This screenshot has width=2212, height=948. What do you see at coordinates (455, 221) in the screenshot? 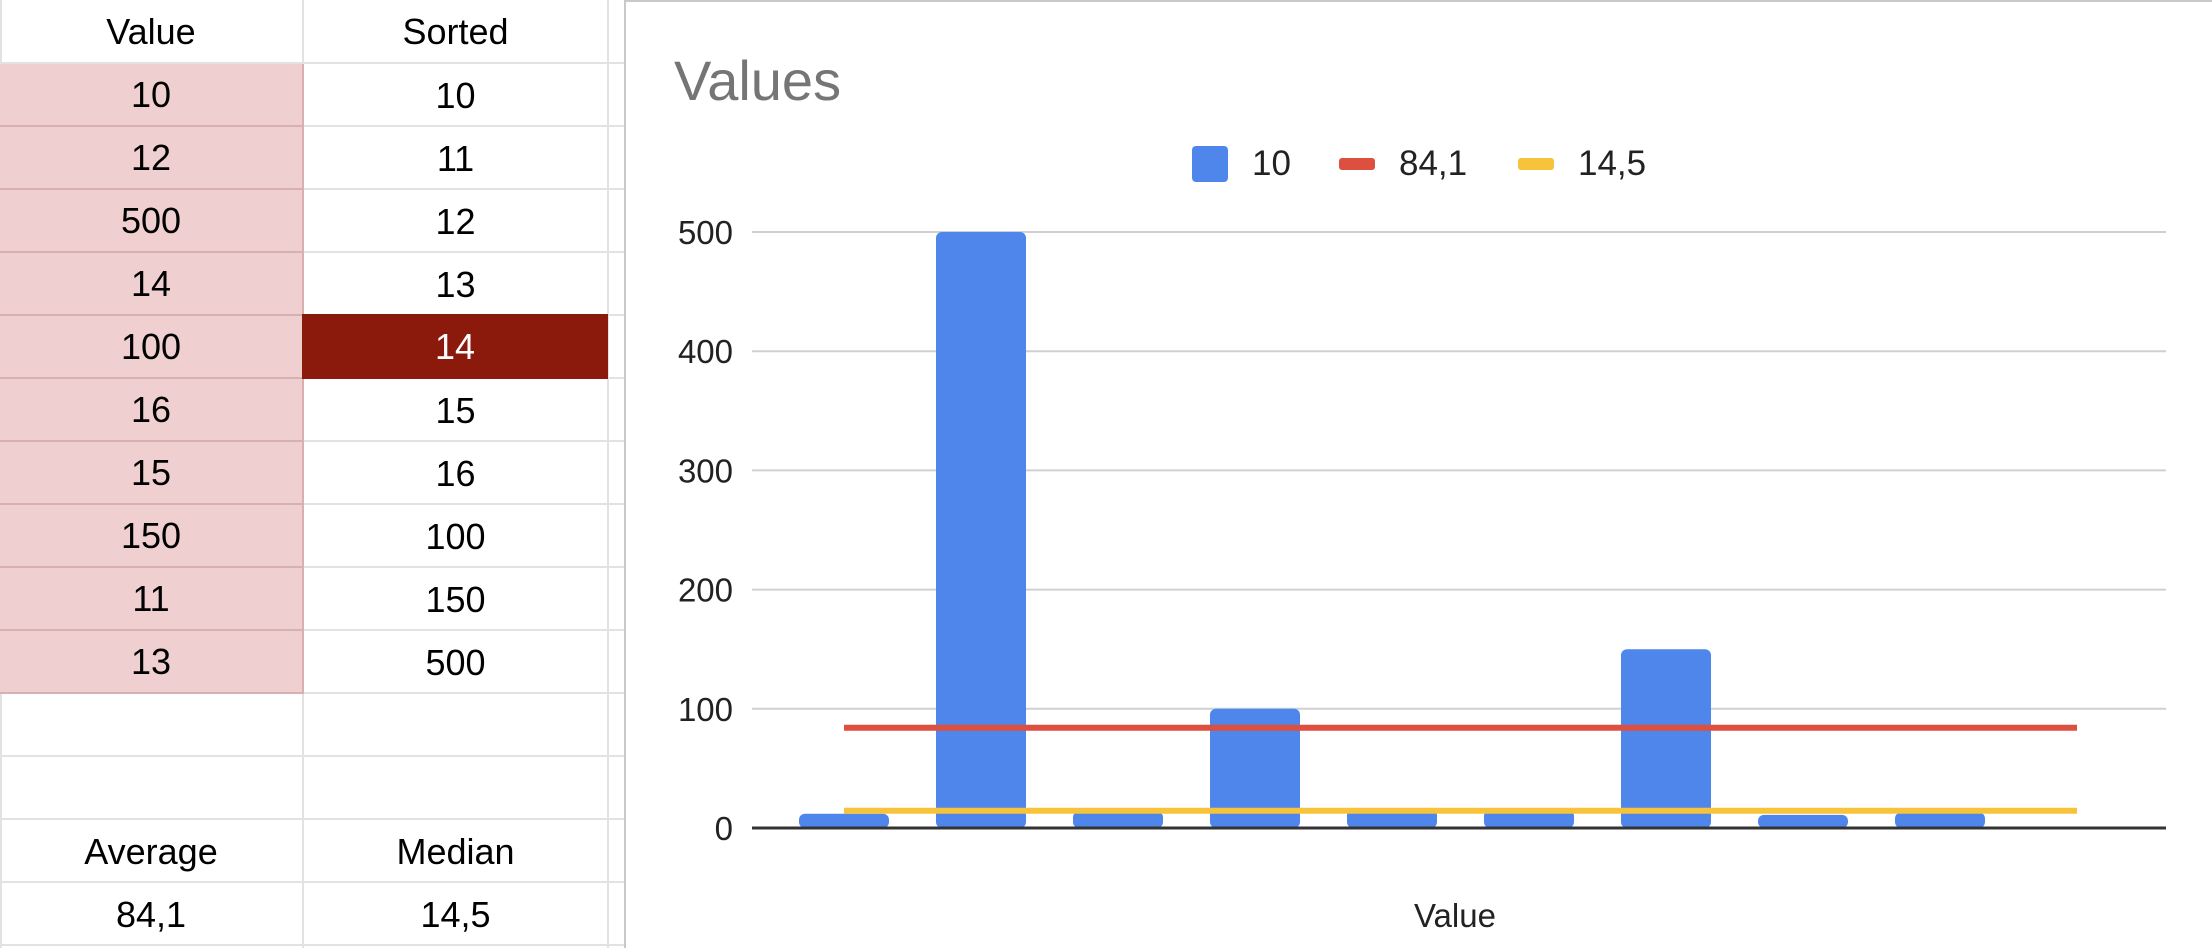
I see `sorted-cell: 12` at bounding box center [455, 221].